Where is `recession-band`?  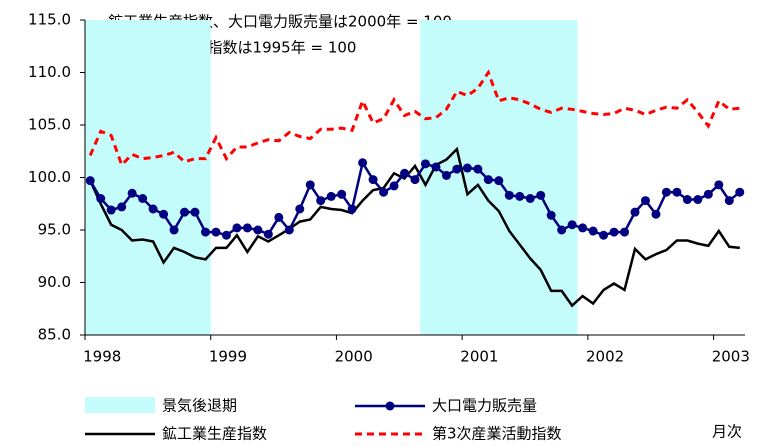
recession-band is located at coordinates (148, 177).